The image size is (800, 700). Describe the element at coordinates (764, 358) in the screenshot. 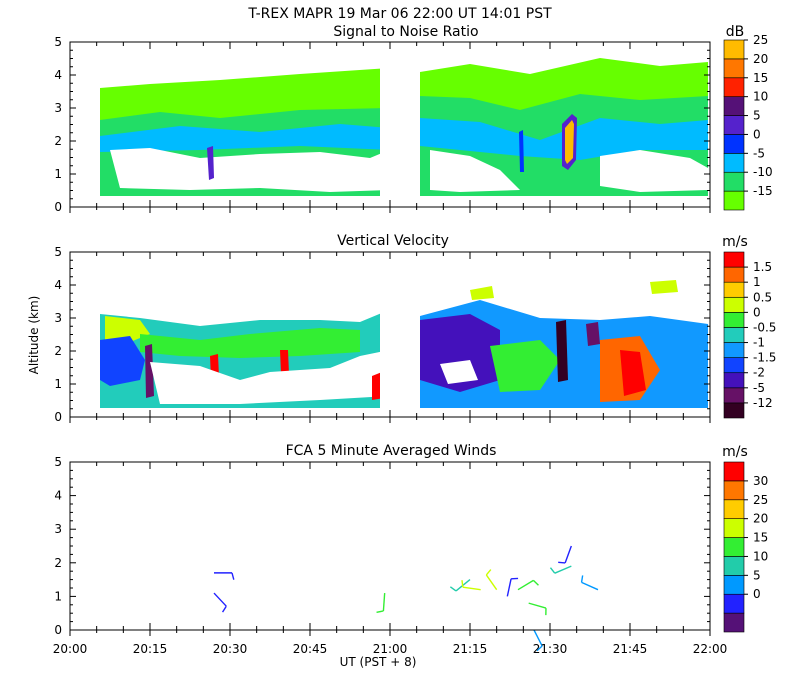

I see `vv-colorbar-label: -1.5` at that location.